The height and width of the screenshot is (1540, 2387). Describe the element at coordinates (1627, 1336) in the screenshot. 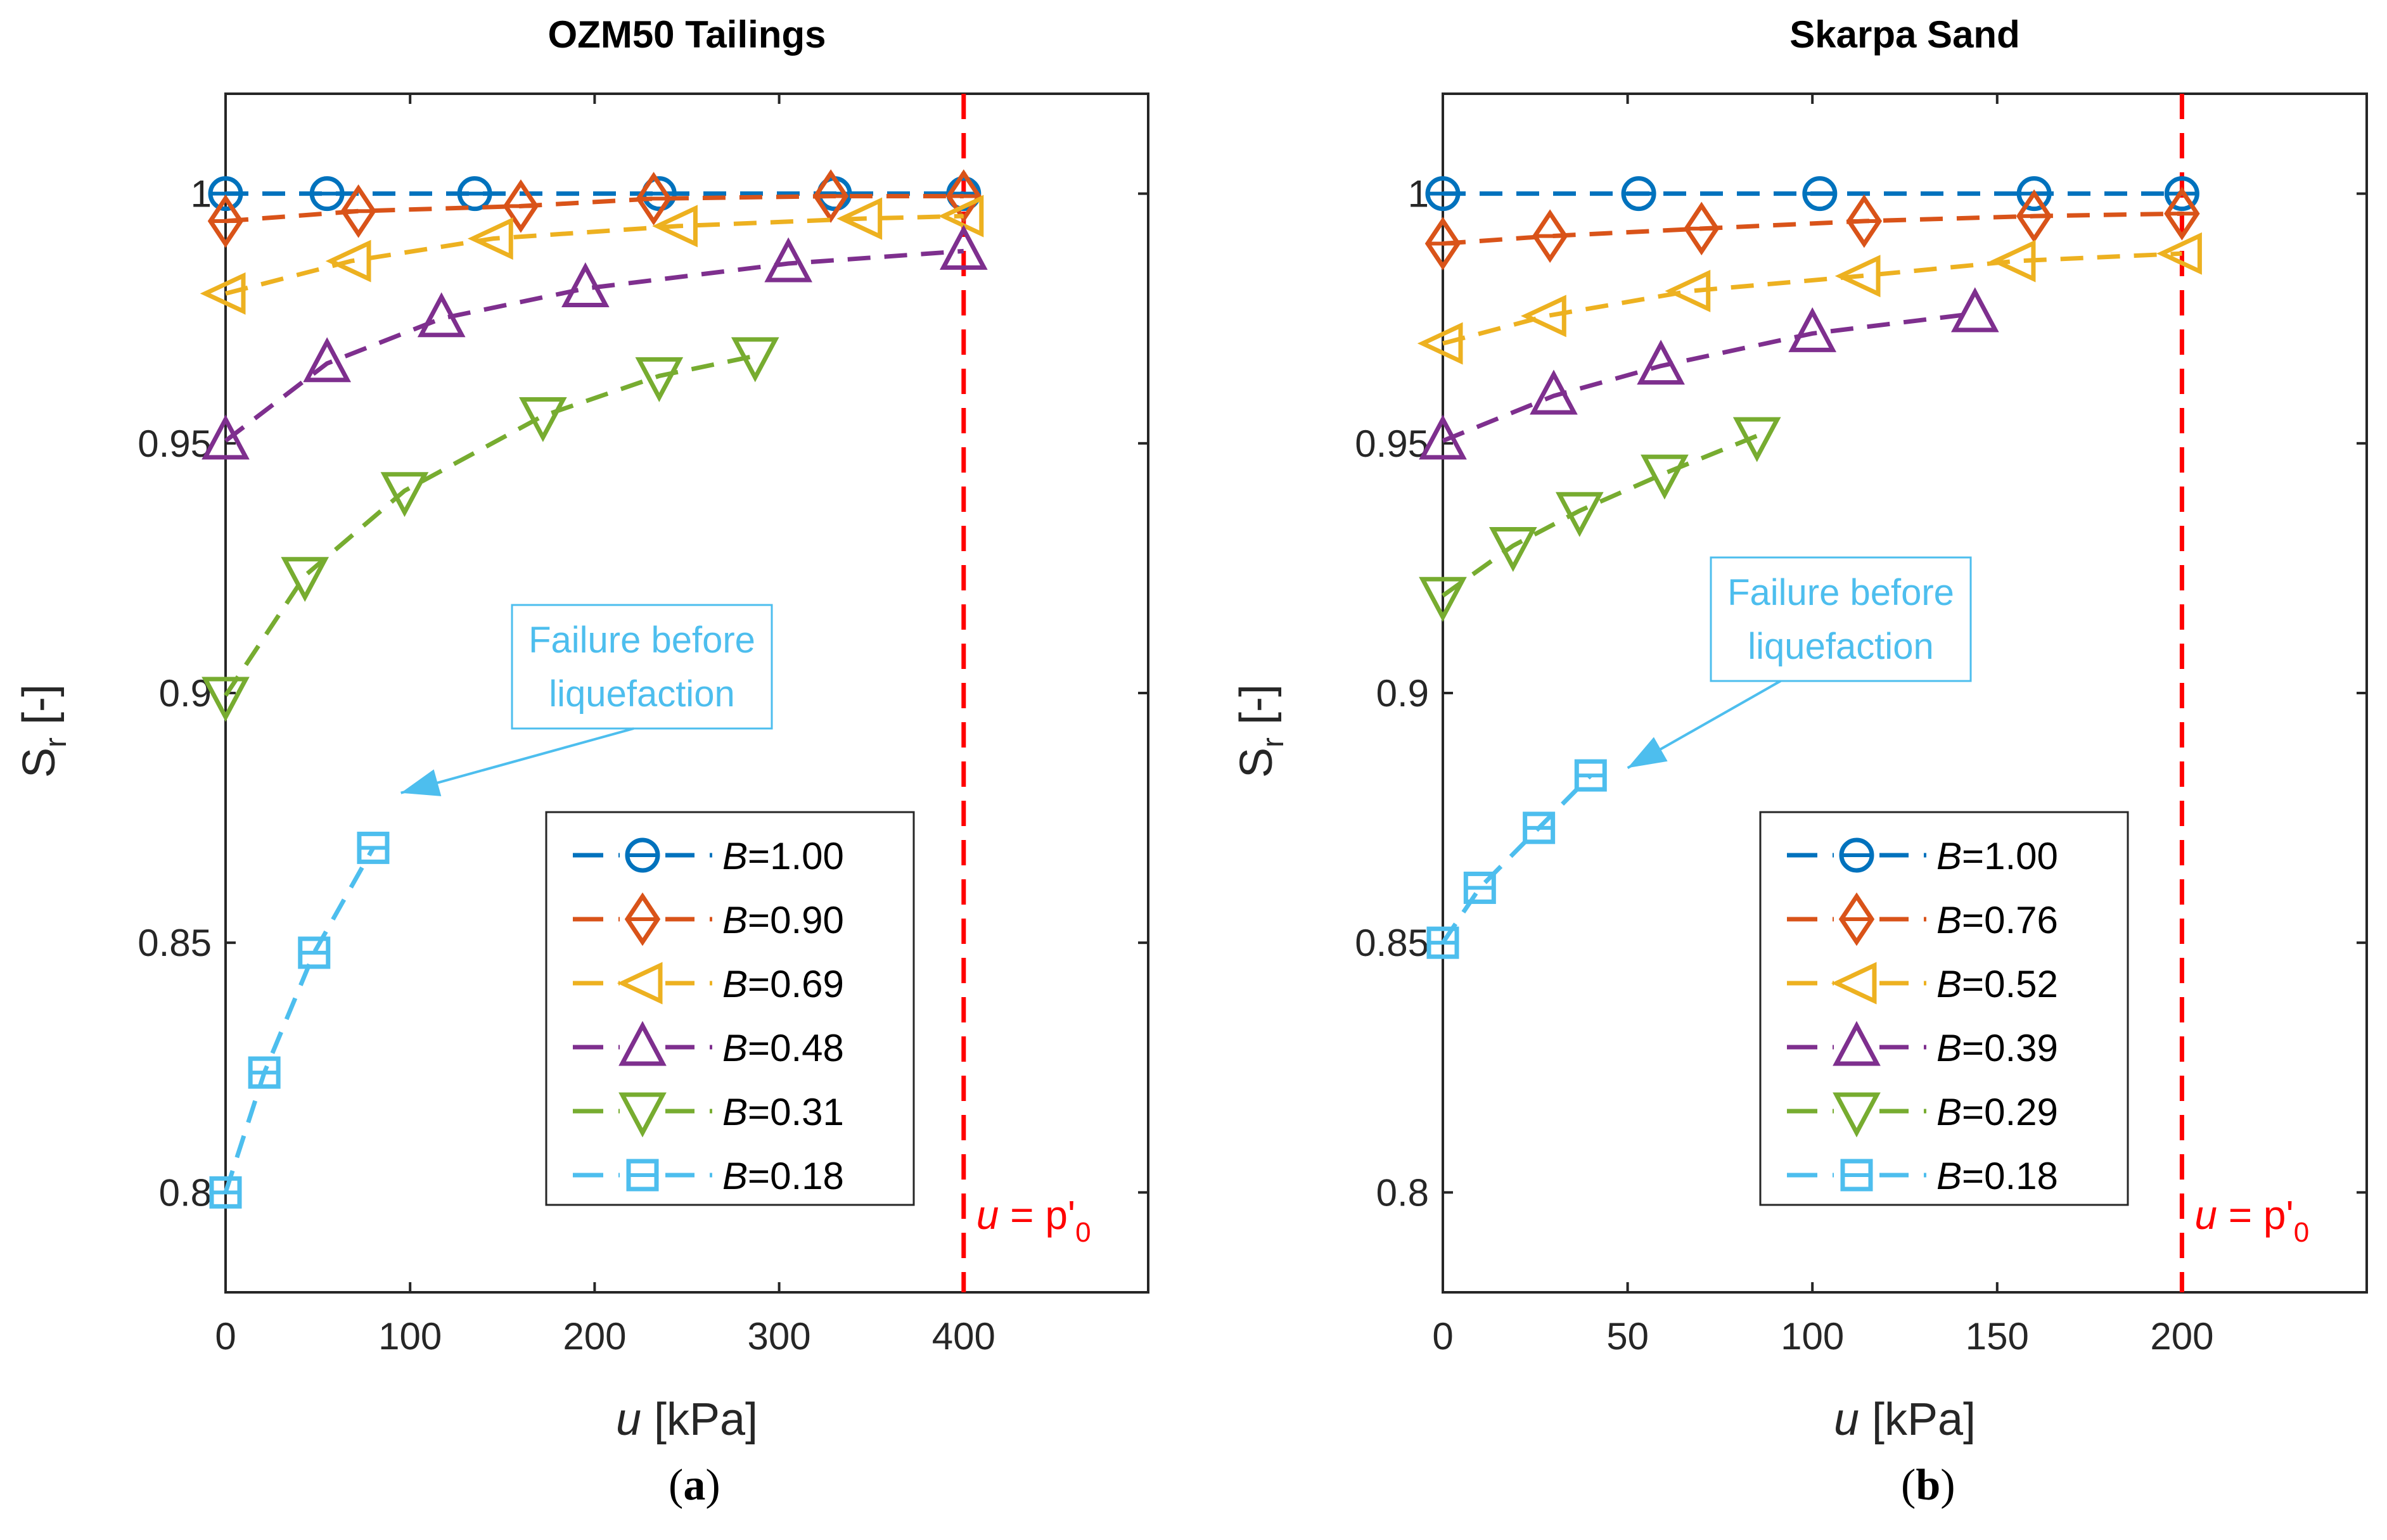

I see `x-tick-label: 50` at that location.